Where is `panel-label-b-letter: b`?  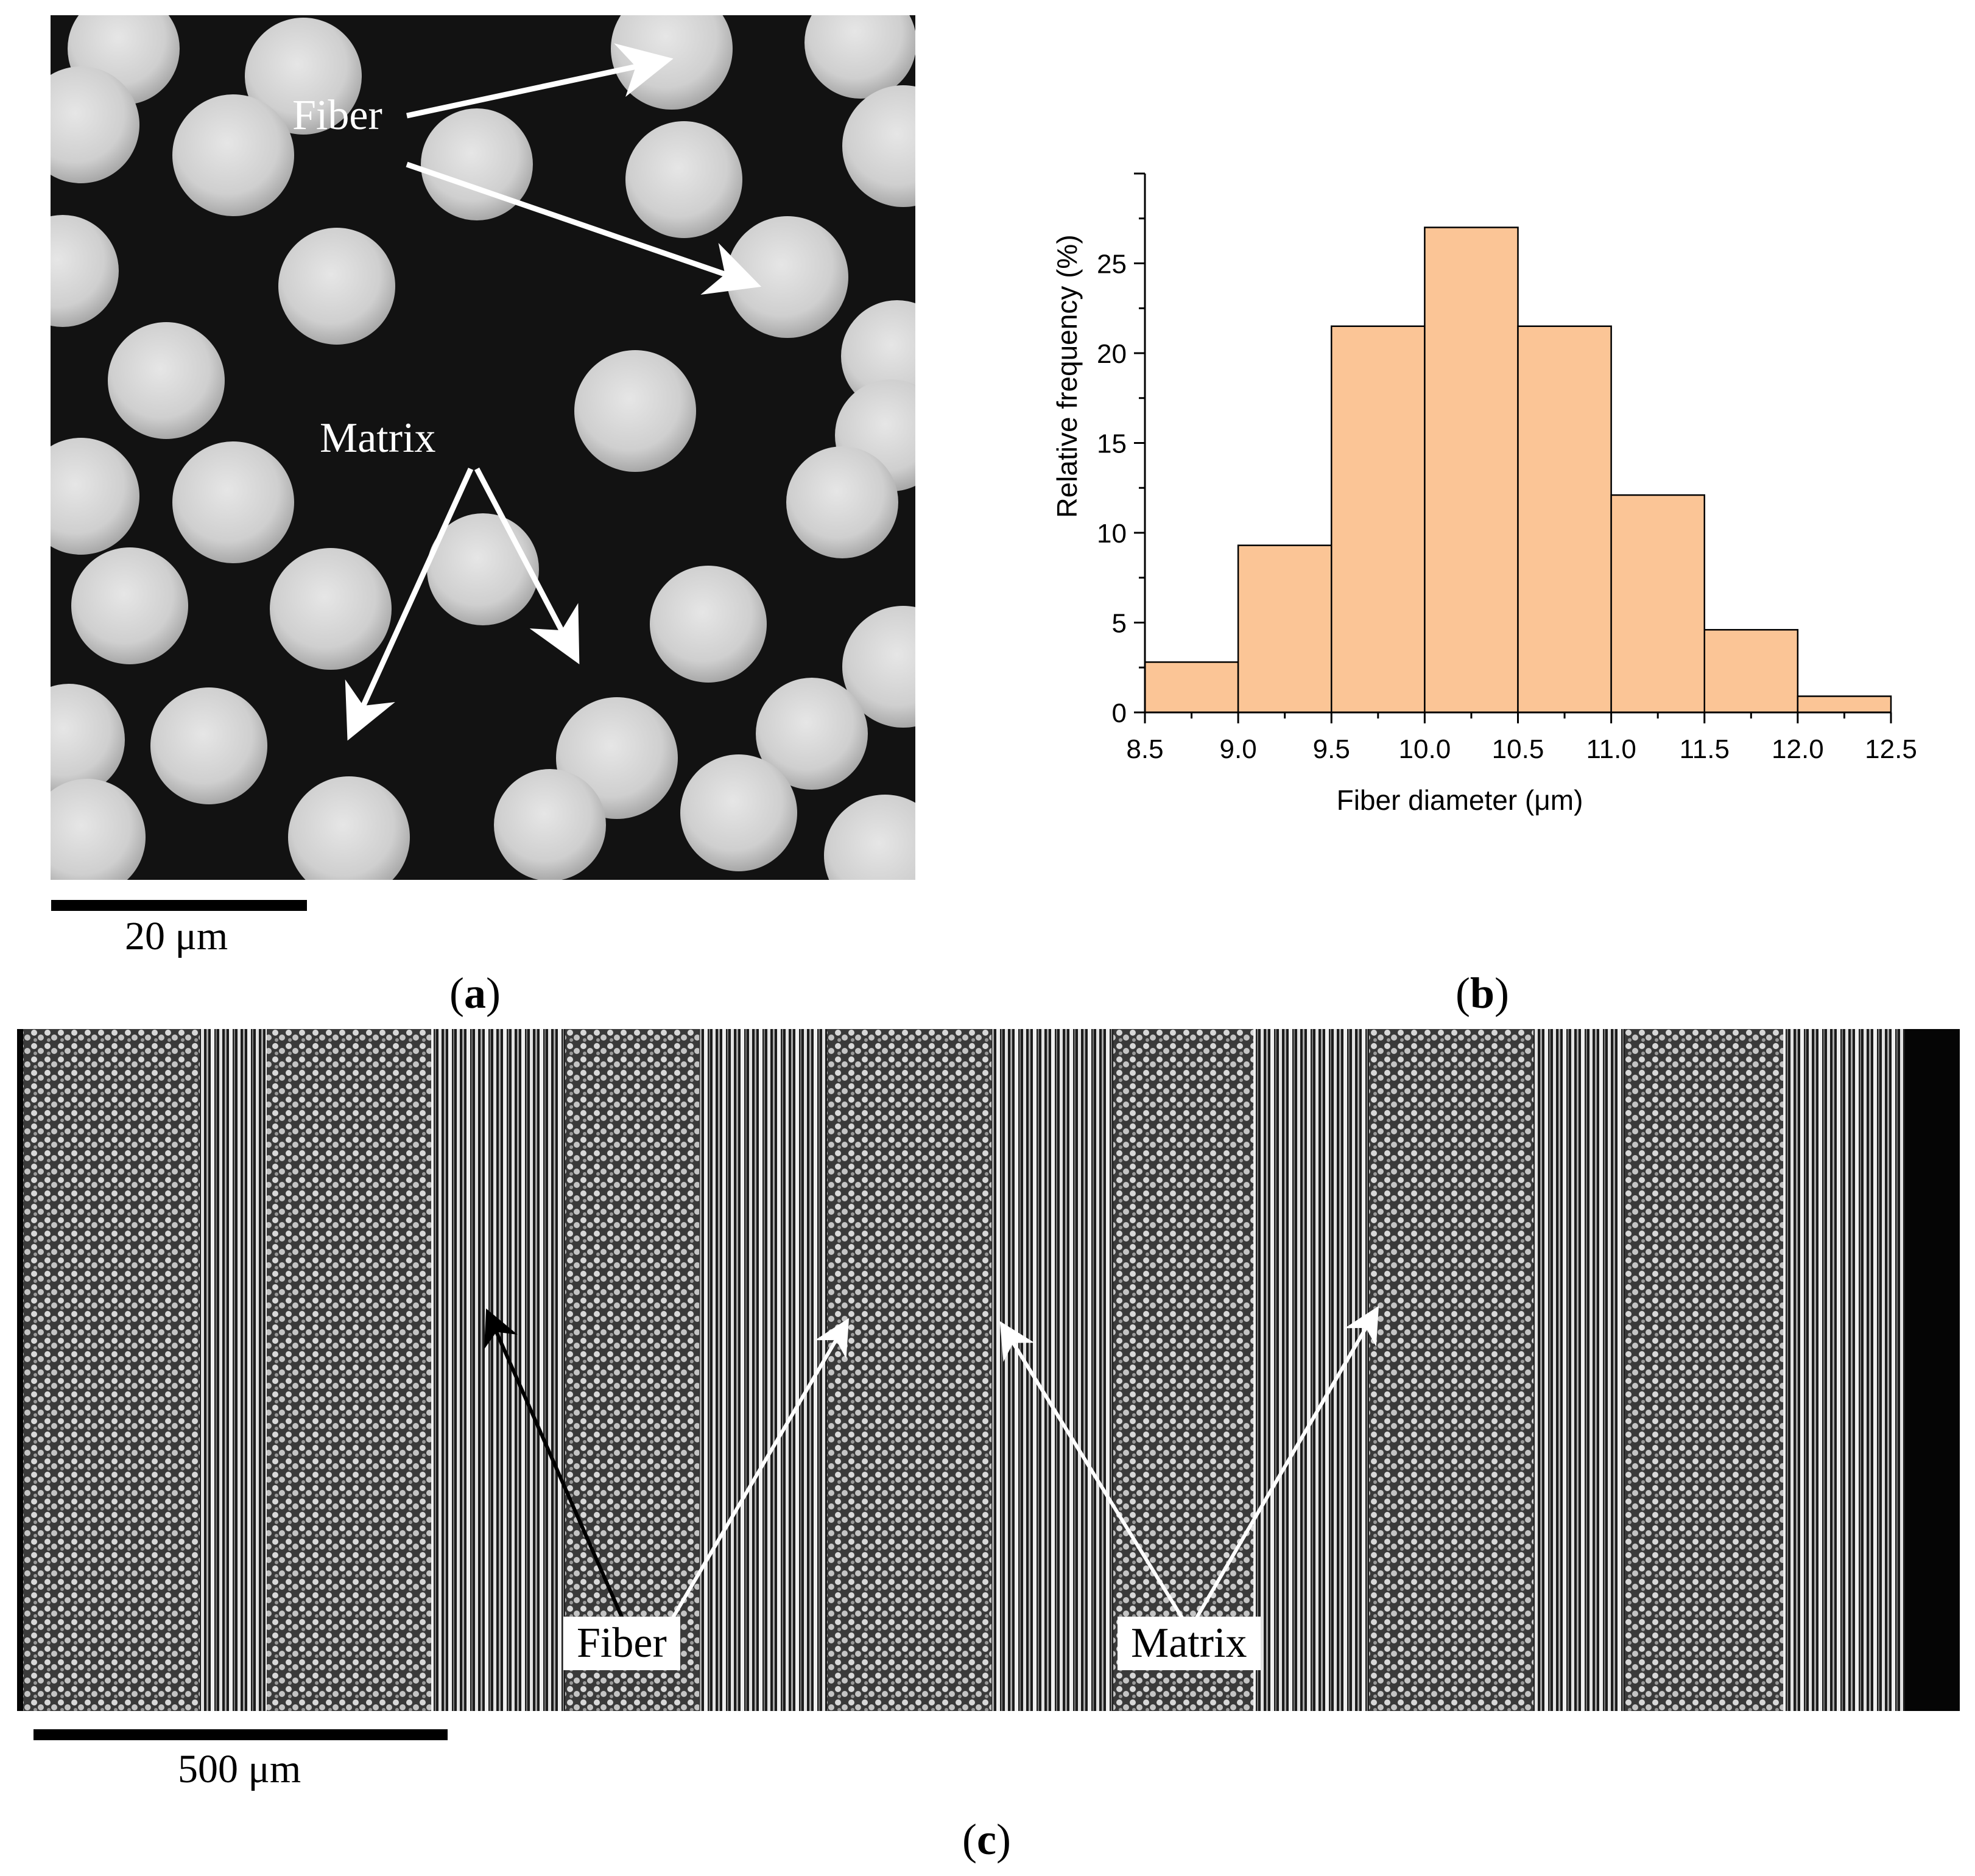
panel-label-b-letter: b is located at coordinates (1482, 993).